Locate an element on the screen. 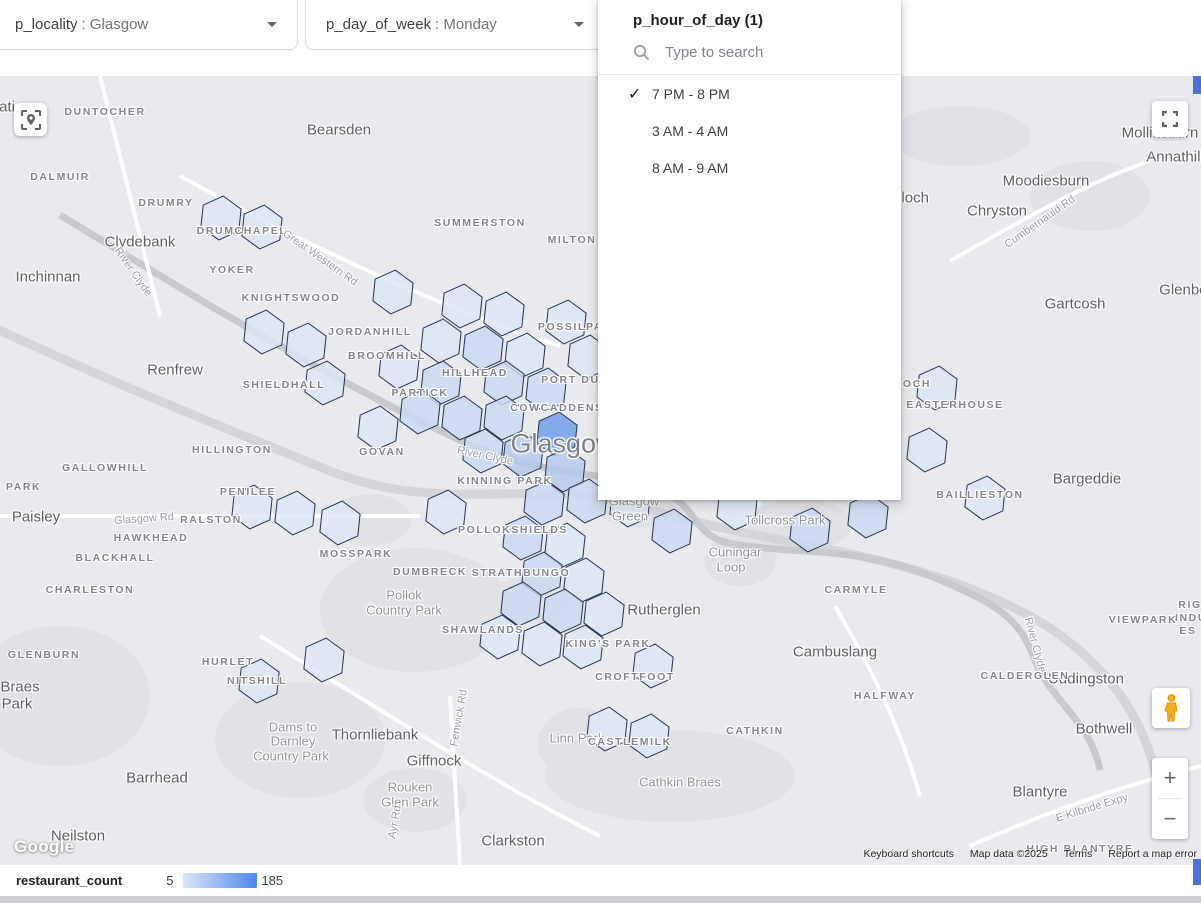 The width and height of the screenshot is (1201, 903). filter-day-label: p_day_of_week is located at coordinates (379, 24).